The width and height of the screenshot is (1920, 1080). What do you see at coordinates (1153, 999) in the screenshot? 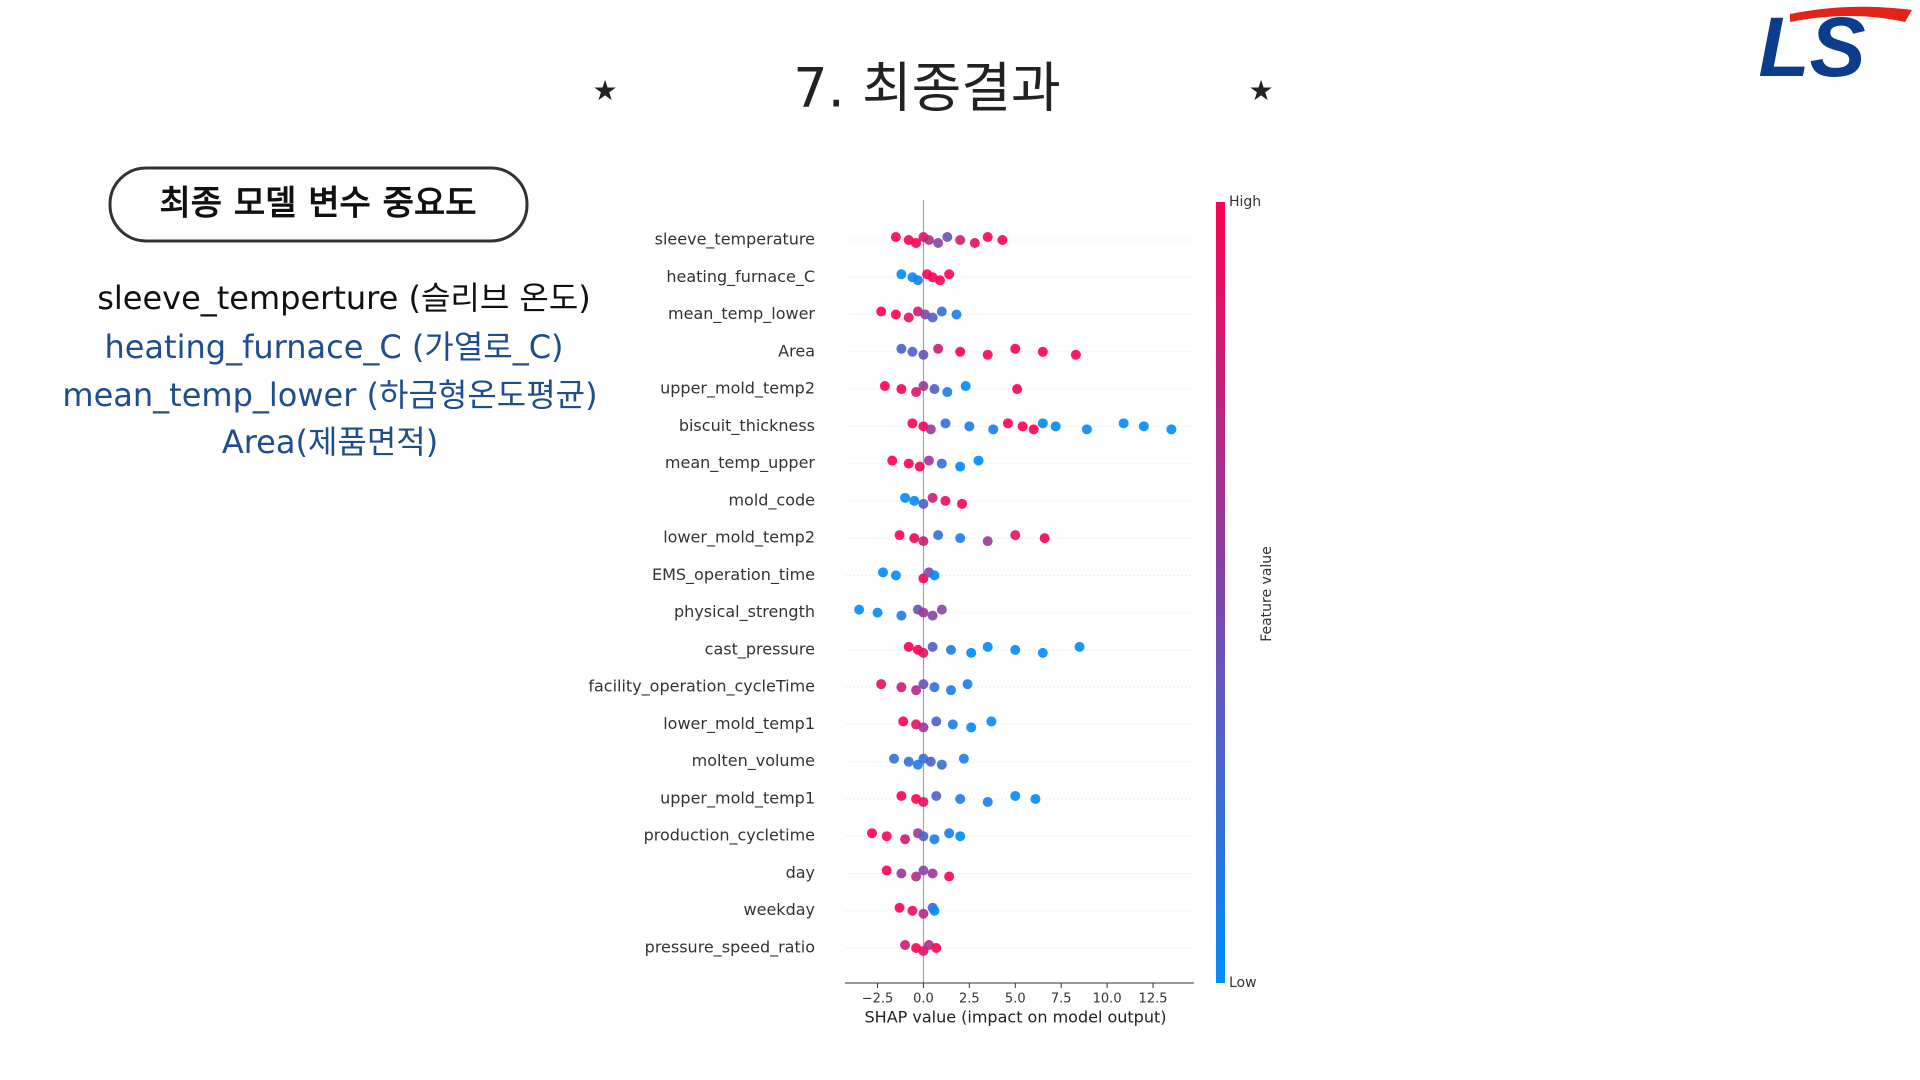
I see `x-tick-label: 12.5` at bounding box center [1153, 999].